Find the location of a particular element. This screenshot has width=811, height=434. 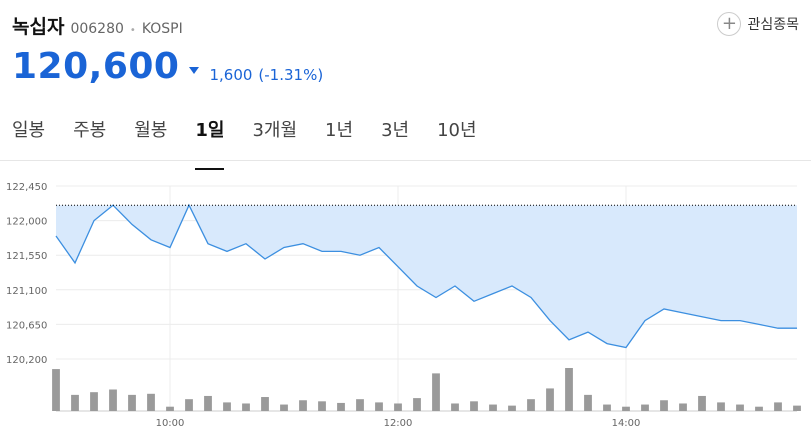

volume-bars is located at coordinates (426, 389).